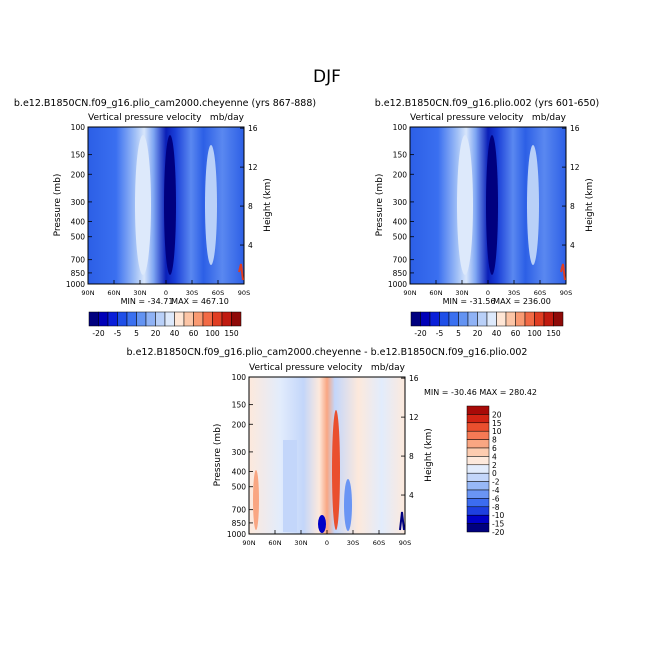 The image size is (654, 654). What do you see at coordinates (498, 532) in the screenshot?
I see `colorbar-label: -20` at bounding box center [498, 532].